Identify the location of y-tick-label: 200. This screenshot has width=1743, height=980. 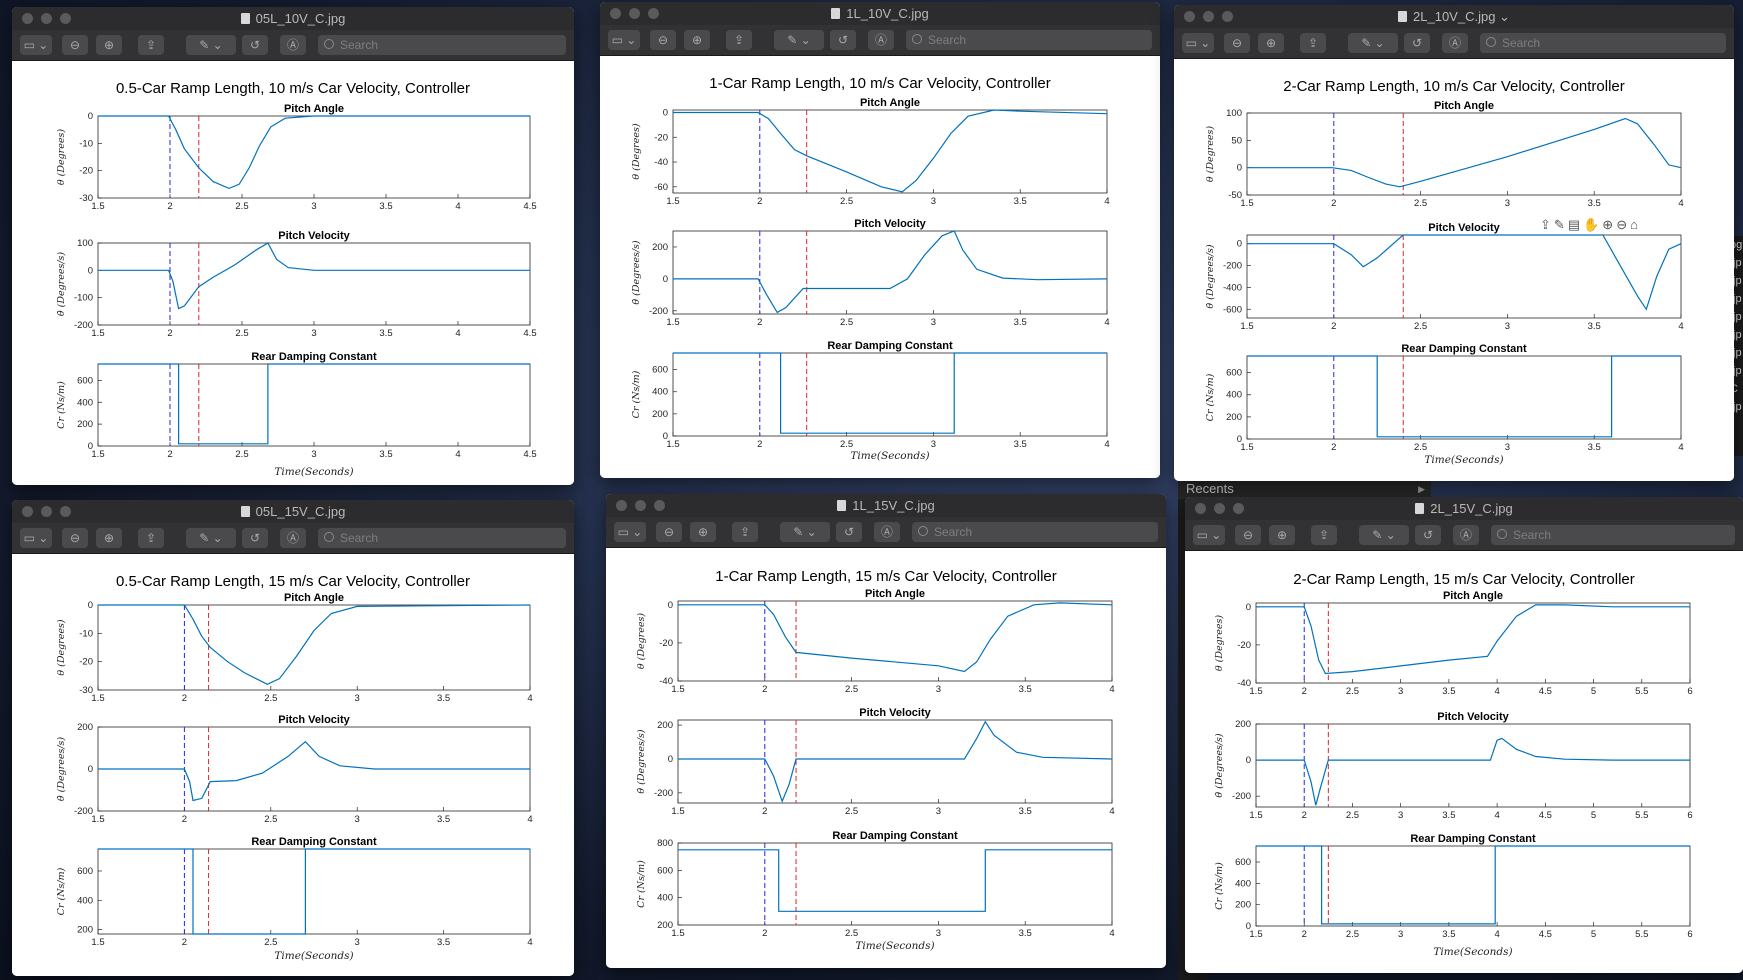
(660, 247).